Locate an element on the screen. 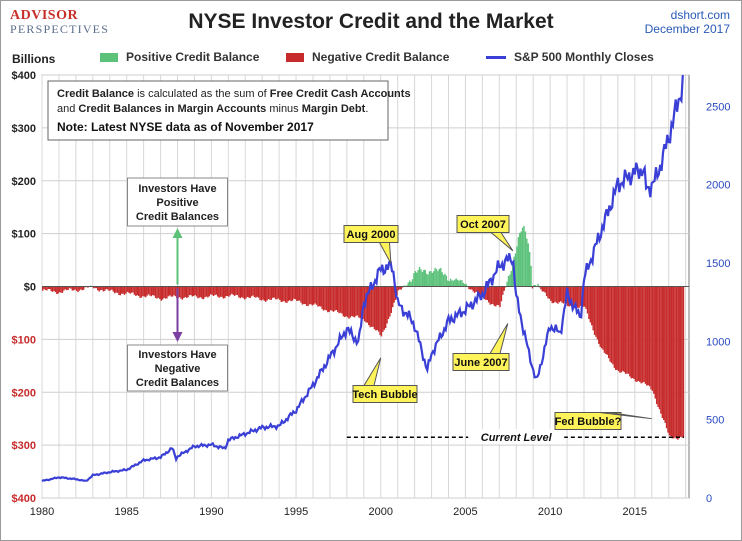 The height and width of the screenshot is (541, 742). x-tick-label: 2010 is located at coordinates (550, 512).